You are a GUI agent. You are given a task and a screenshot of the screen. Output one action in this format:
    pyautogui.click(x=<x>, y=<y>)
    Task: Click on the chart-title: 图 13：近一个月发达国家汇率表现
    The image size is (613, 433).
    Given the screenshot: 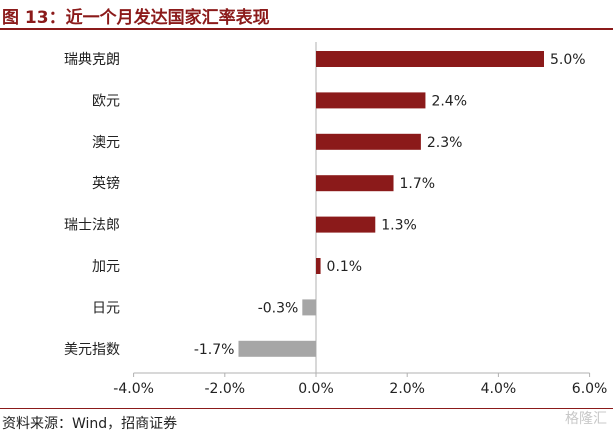 What is the action you would take?
    pyautogui.click(x=136, y=18)
    